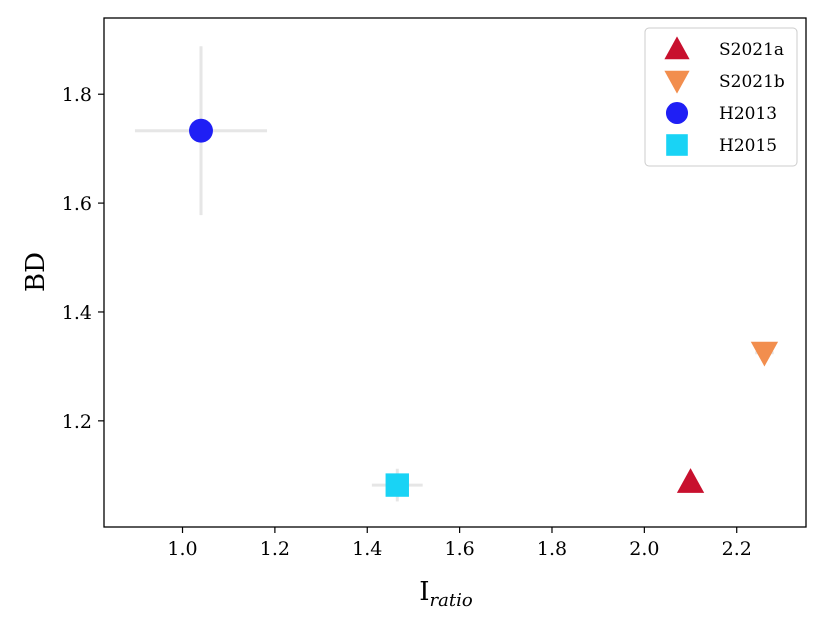  I want to click on legend-label: S2021a, so click(751, 50).